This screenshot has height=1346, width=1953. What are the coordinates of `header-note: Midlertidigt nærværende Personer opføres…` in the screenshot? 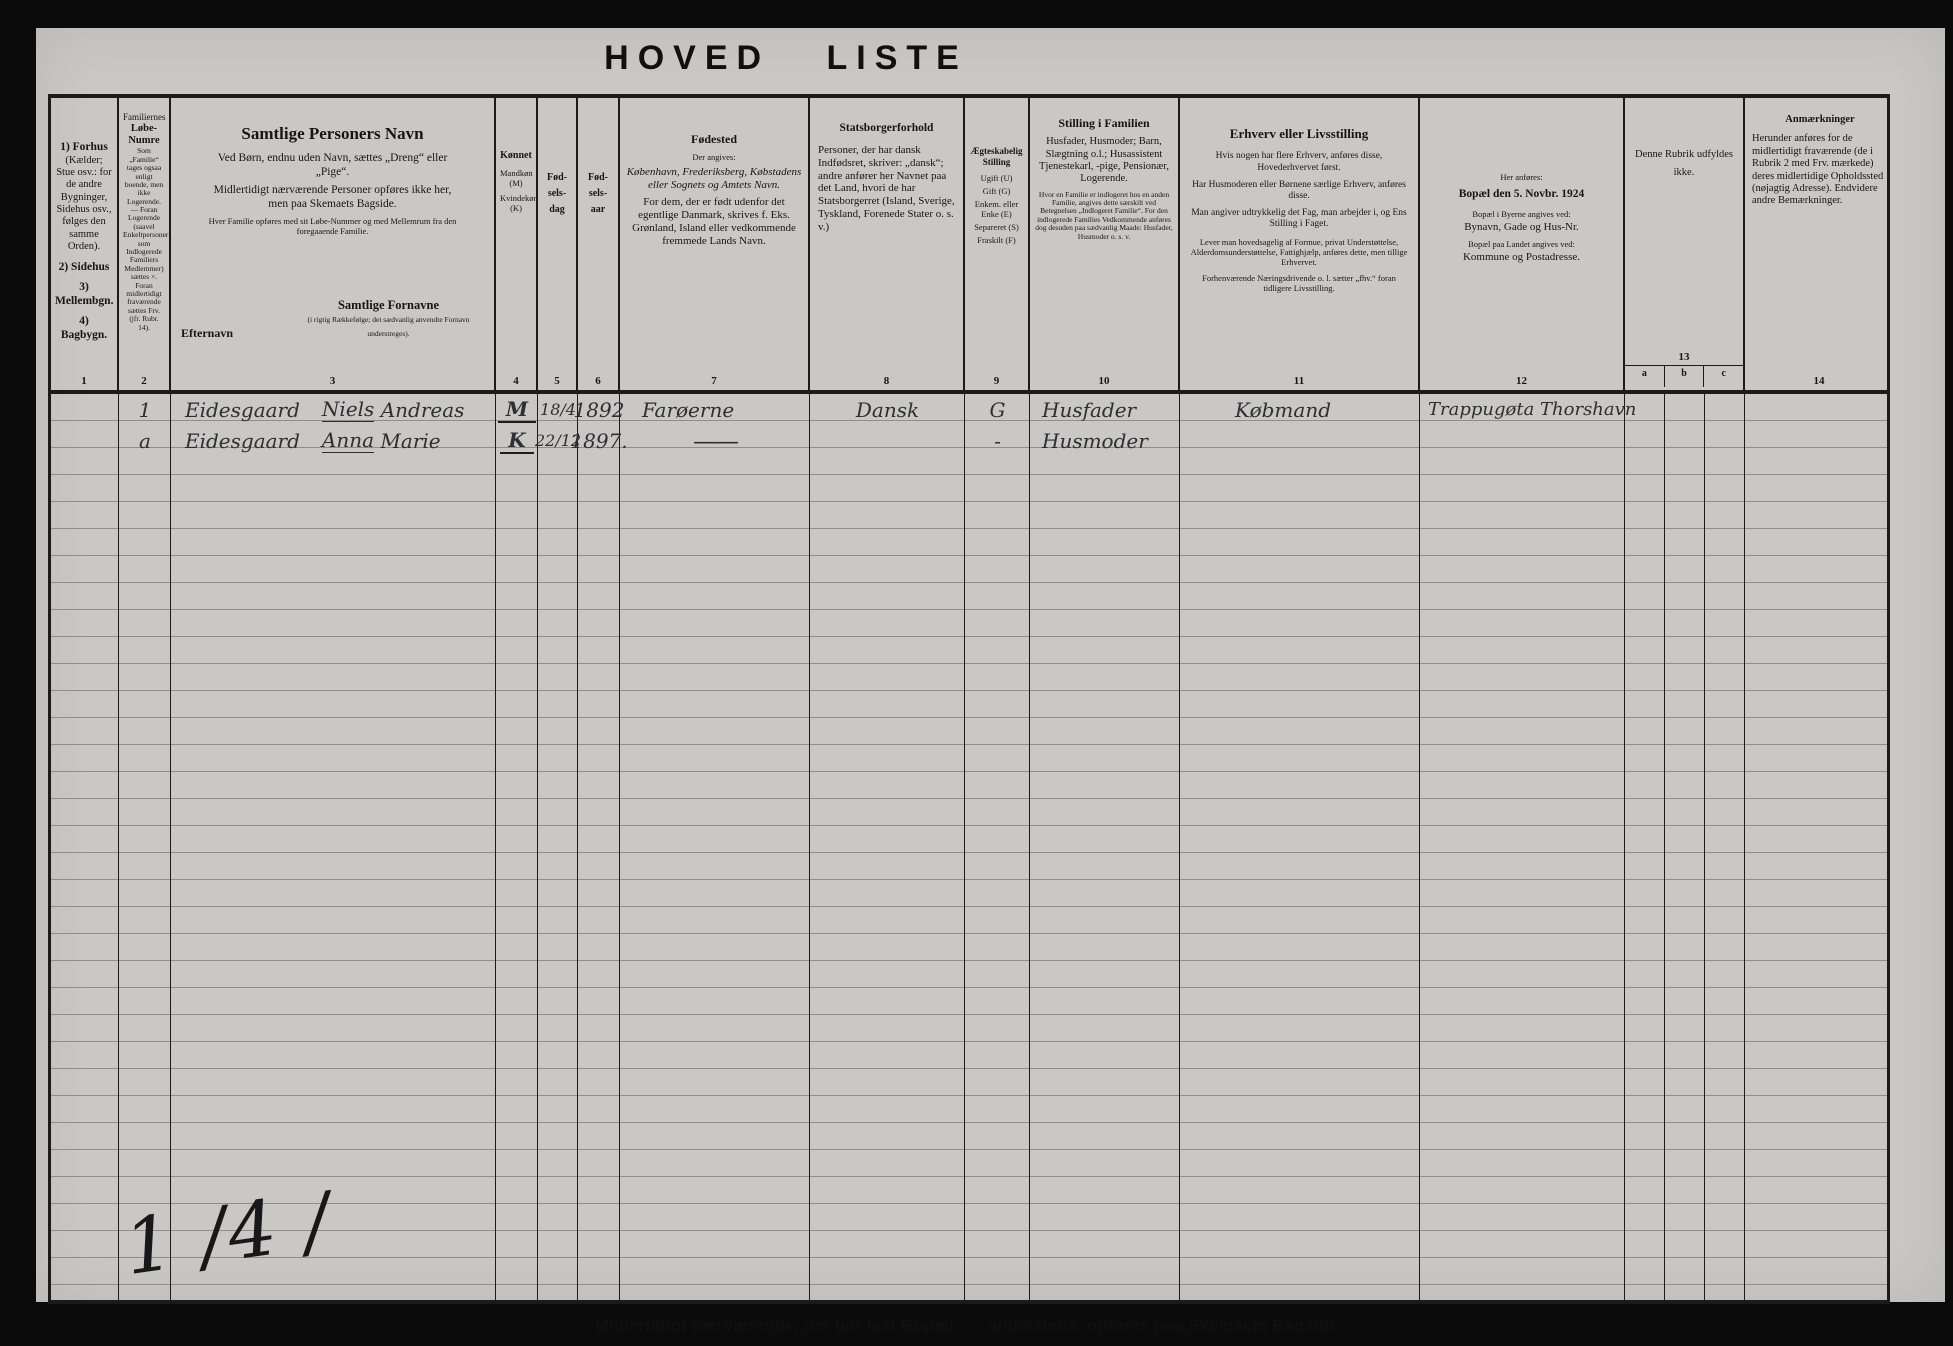 It's located at (332, 197).